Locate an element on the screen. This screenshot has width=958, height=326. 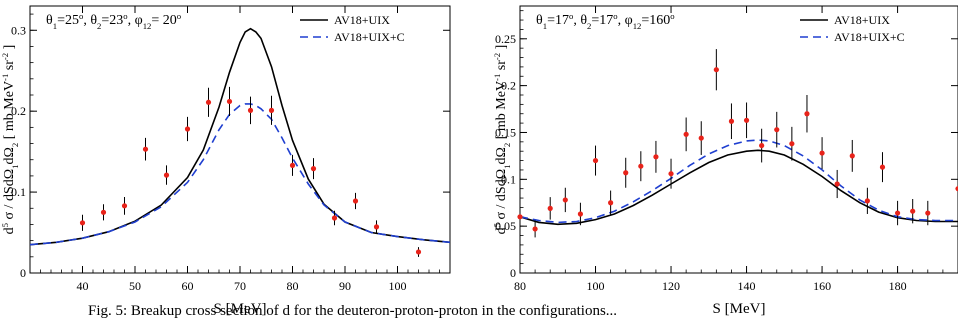
curve-av18-uix is located at coordinates (738, 187).